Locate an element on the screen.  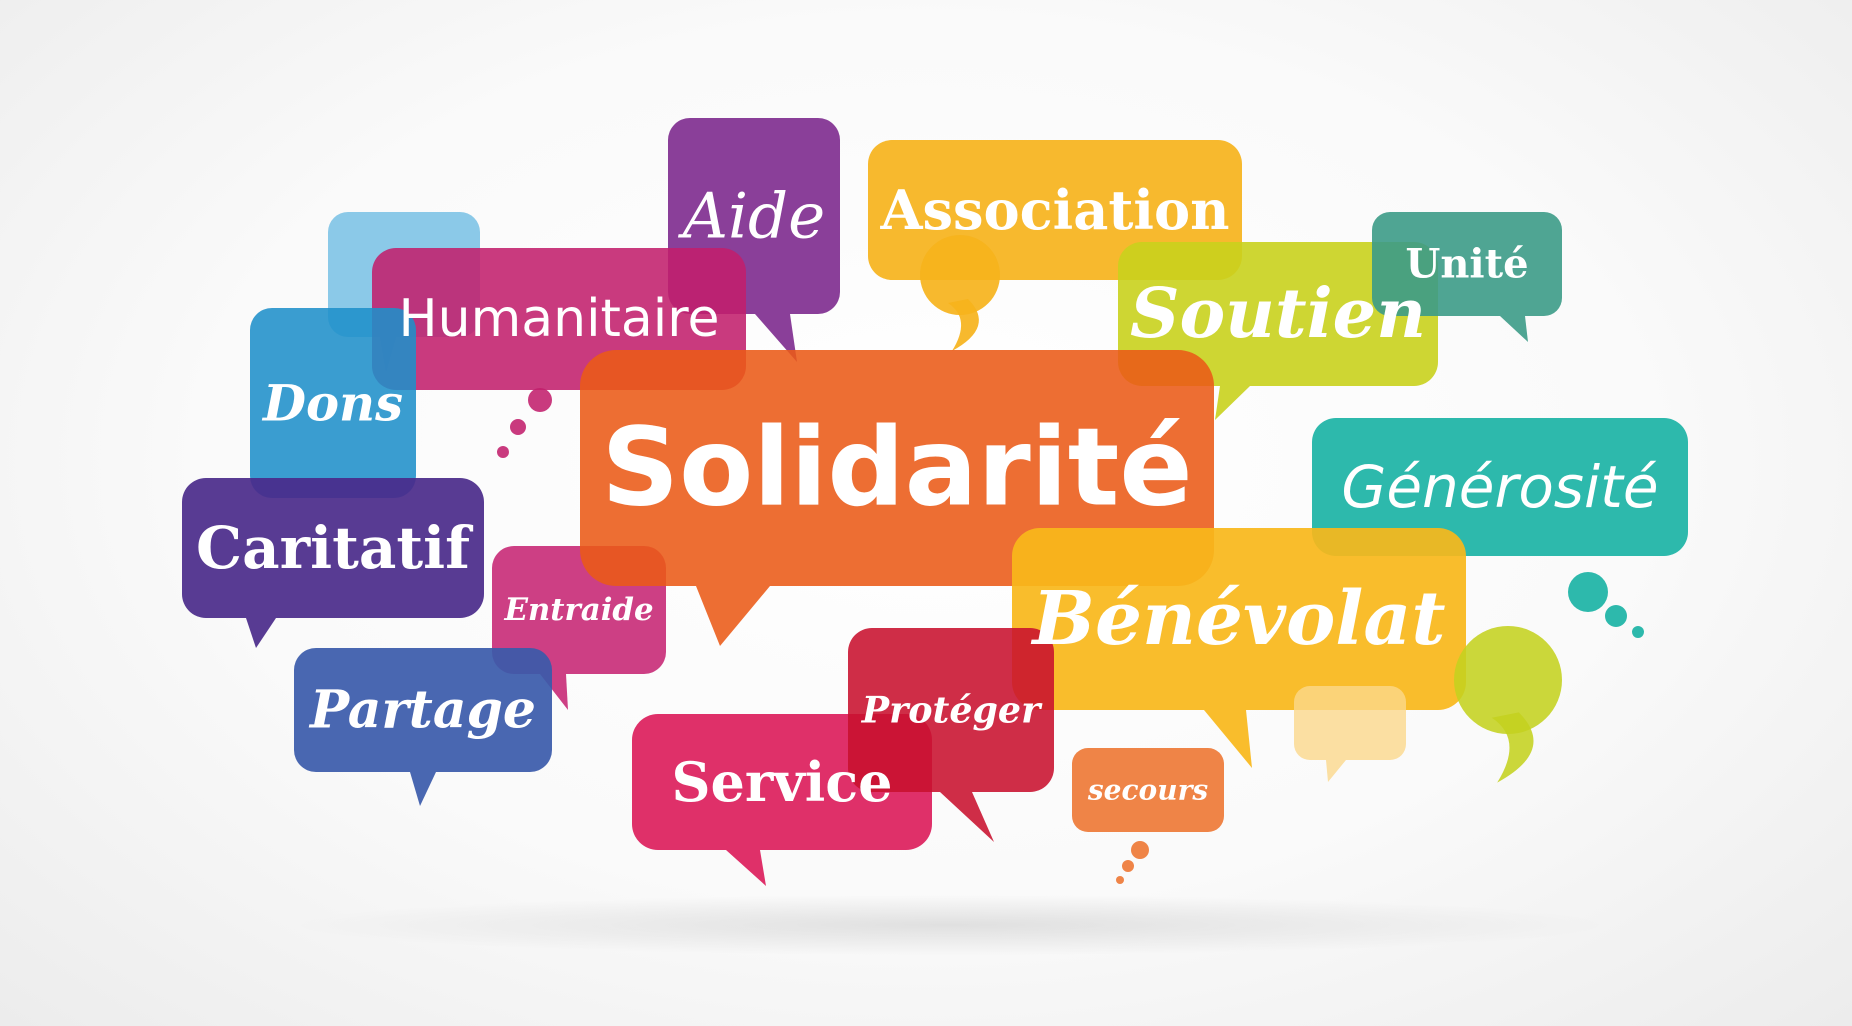
bubble-label-aide: Aide is located at coordinates (752, 216).